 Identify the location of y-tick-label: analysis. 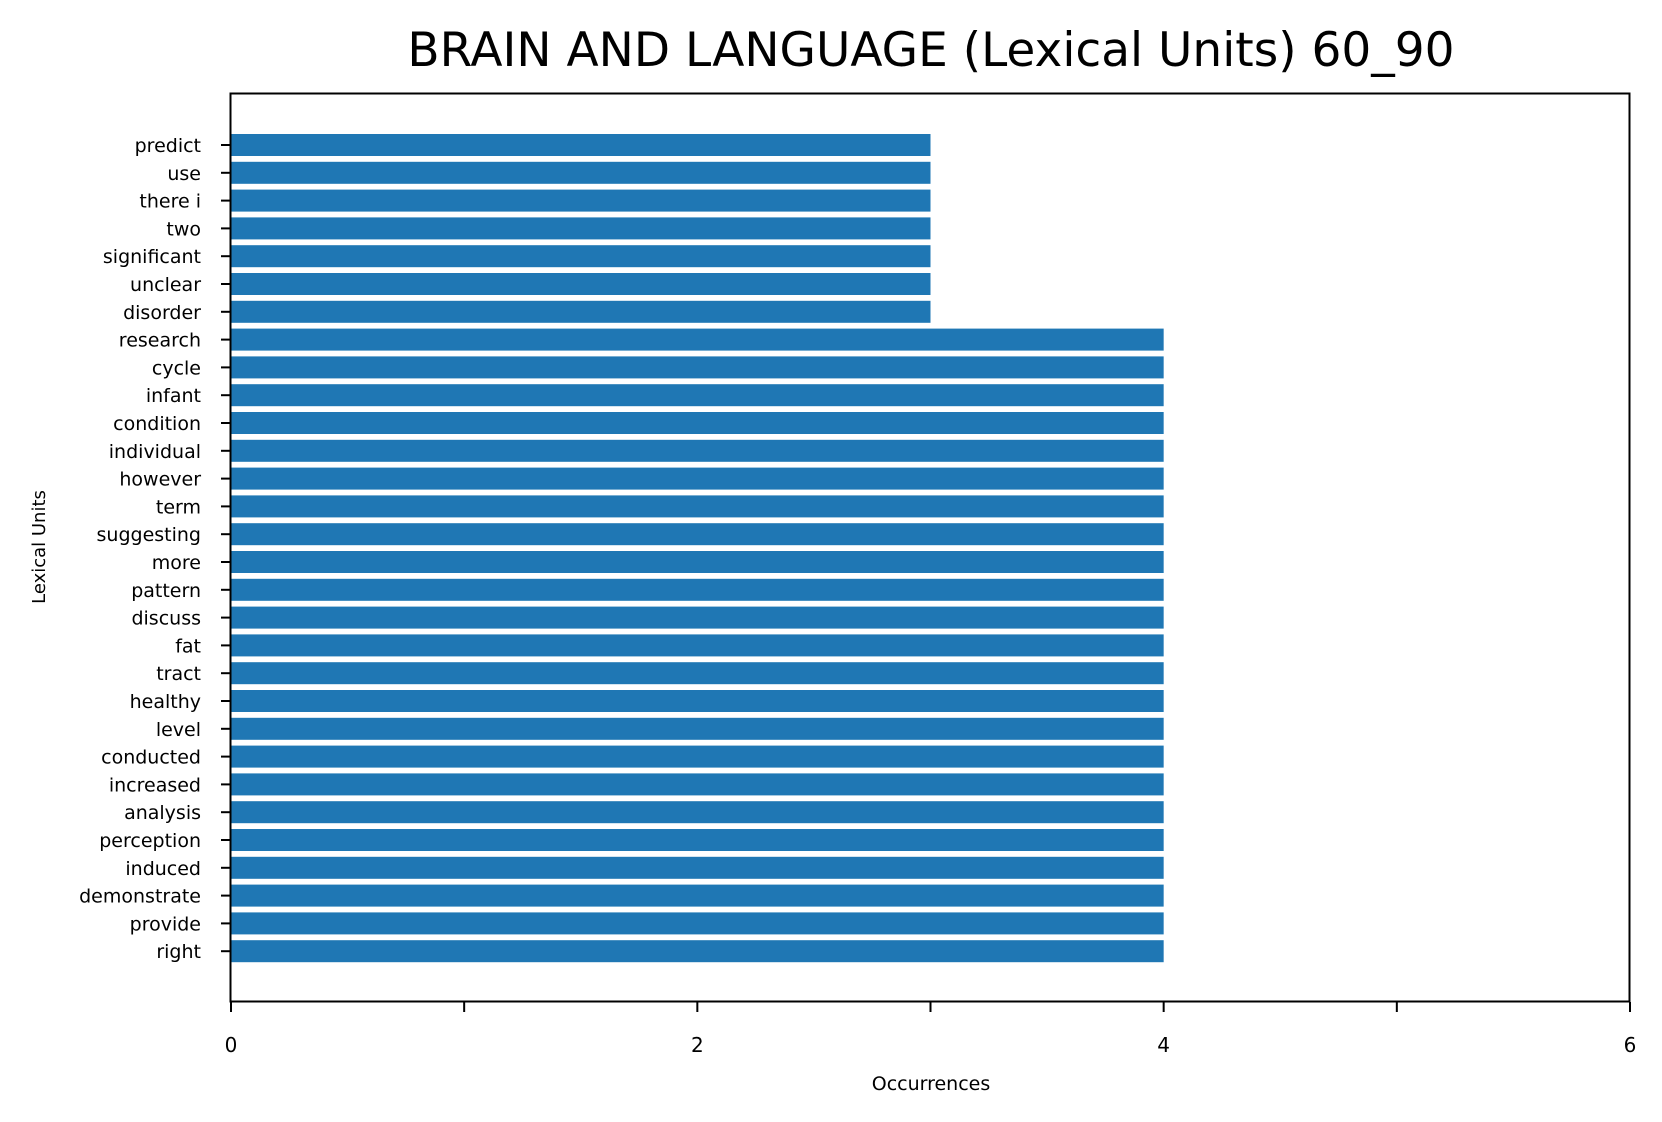
(162, 813).